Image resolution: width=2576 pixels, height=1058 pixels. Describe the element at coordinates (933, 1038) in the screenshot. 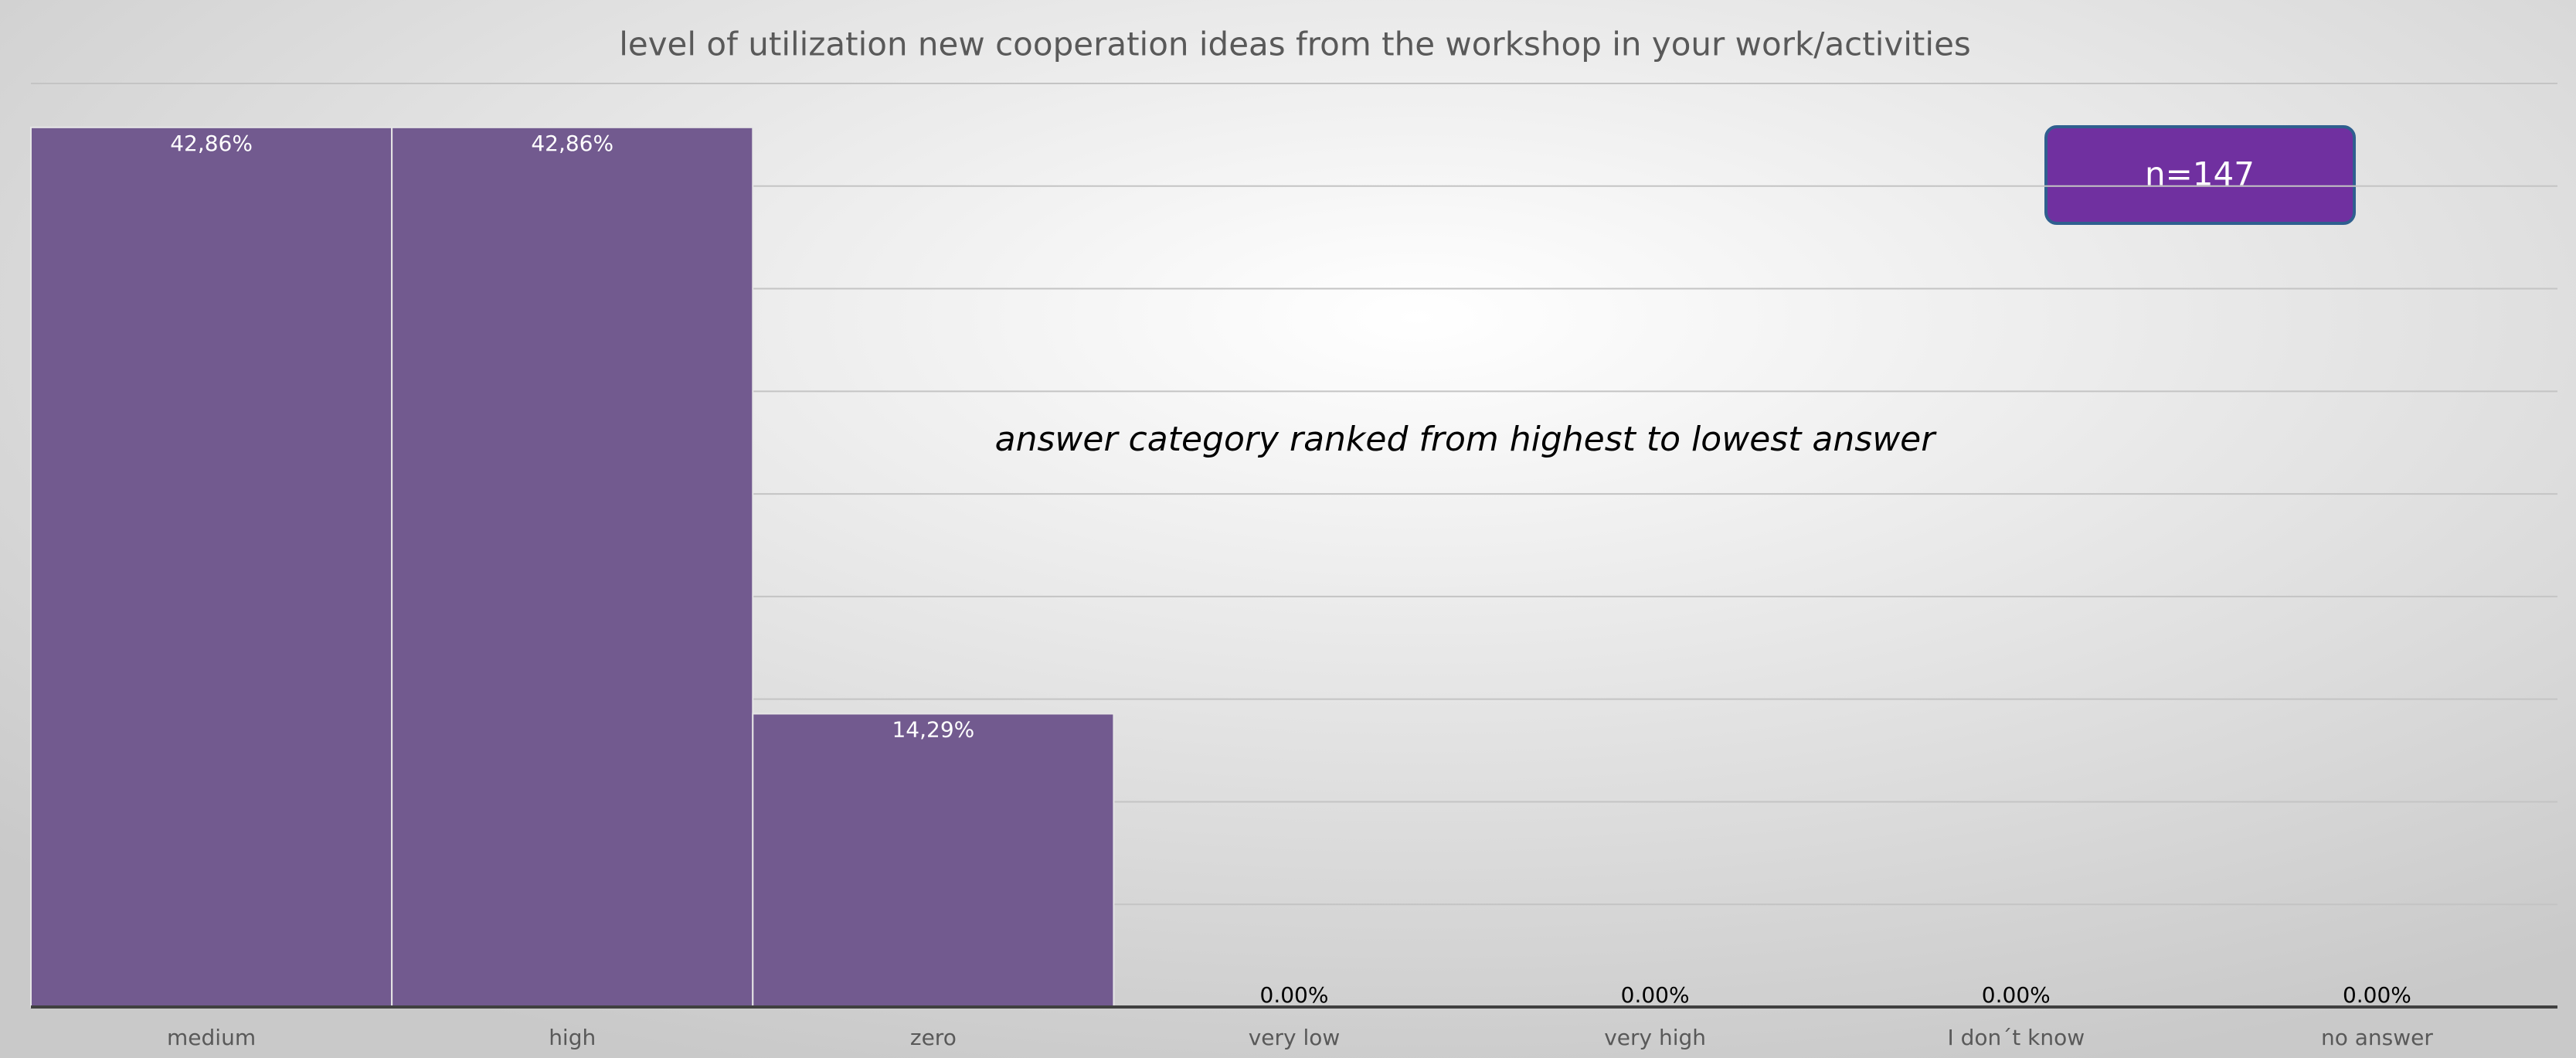

I see `x-tick-label: zero` at that location.